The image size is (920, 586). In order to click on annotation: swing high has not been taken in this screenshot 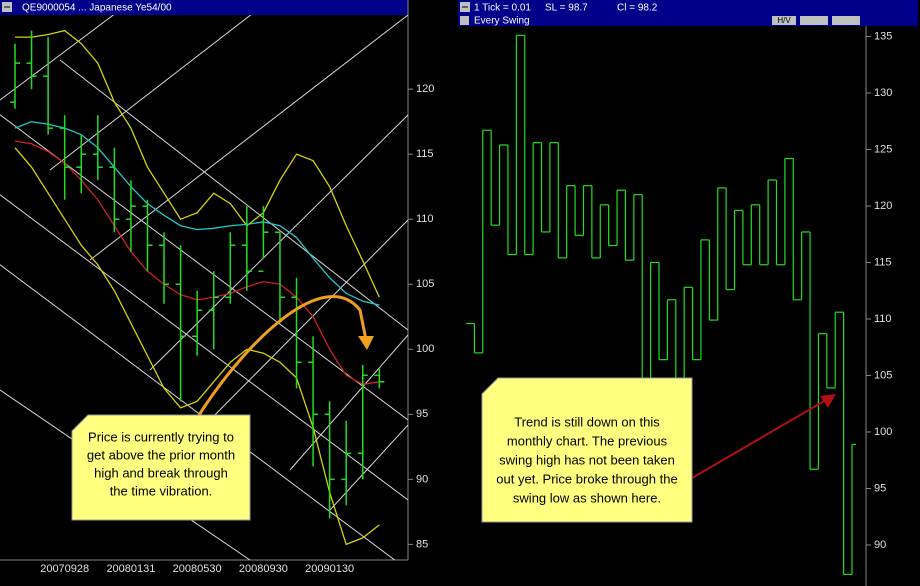, I will do `click(587, 459)`.